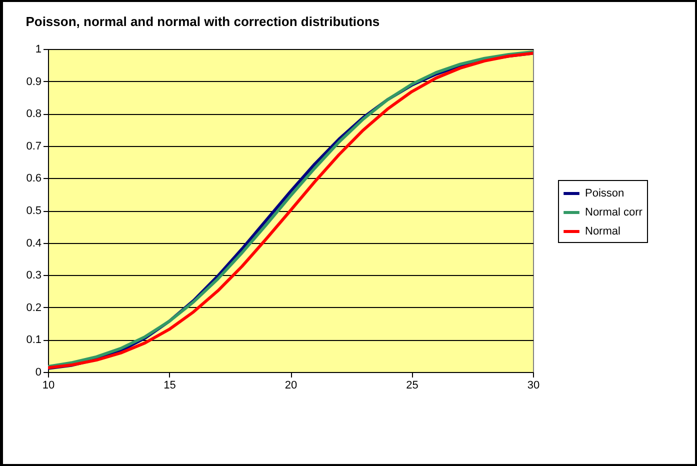  Describe the element at coordinates (48, 386) in the screenshot. I see `x-tick-label: 10` at that location.